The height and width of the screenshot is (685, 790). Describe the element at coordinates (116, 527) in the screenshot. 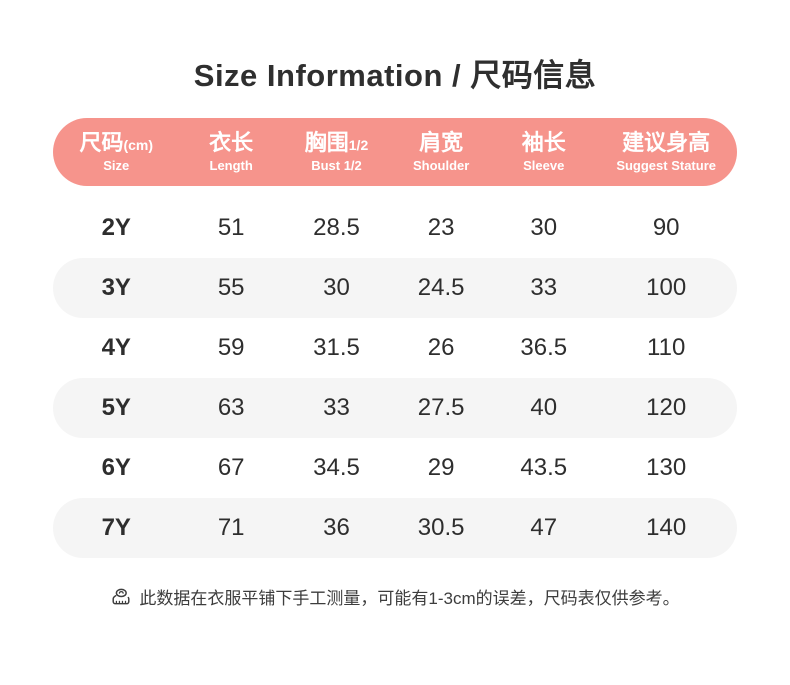

I see `row-size-label: 7Y` at that location.